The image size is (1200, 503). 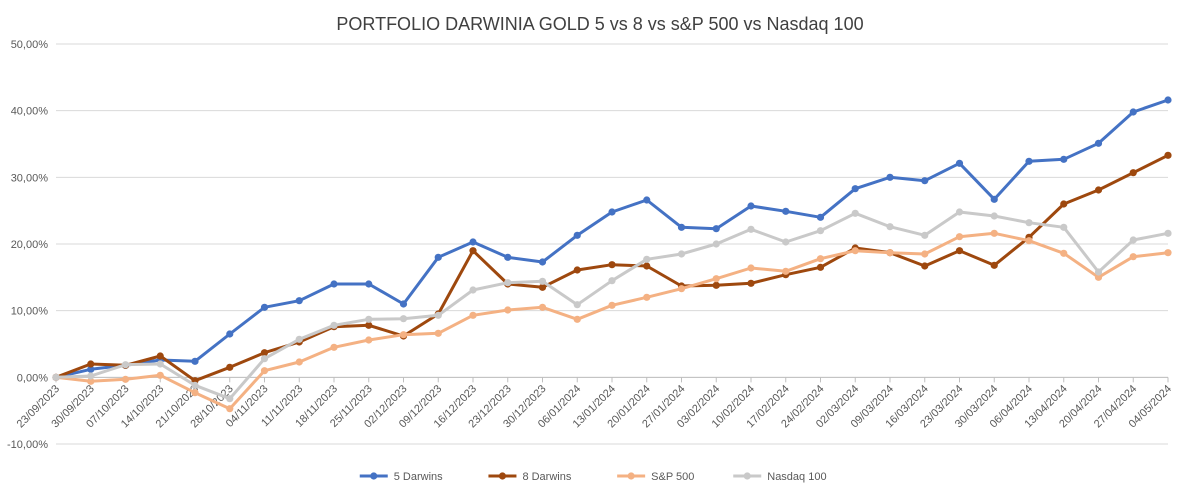 What do you see at coordinates (30, 45) in the screenshot?
I see `y-tick-label: 50,00%` at bounding box center [30, 45].